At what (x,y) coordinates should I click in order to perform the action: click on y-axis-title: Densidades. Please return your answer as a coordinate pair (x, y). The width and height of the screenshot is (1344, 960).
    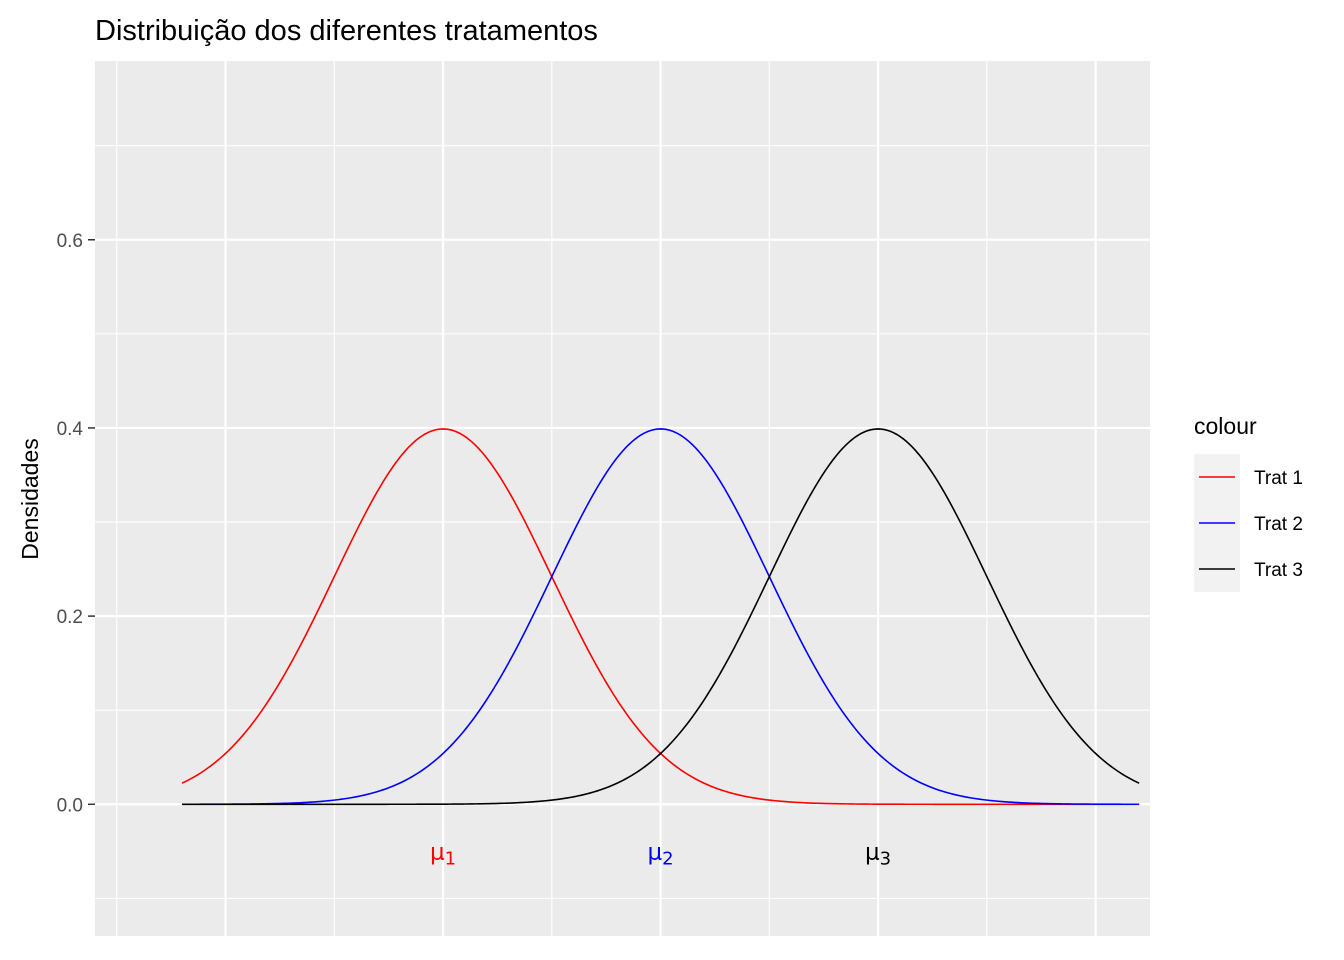
    Looking at the image, I should click on (30, 498).